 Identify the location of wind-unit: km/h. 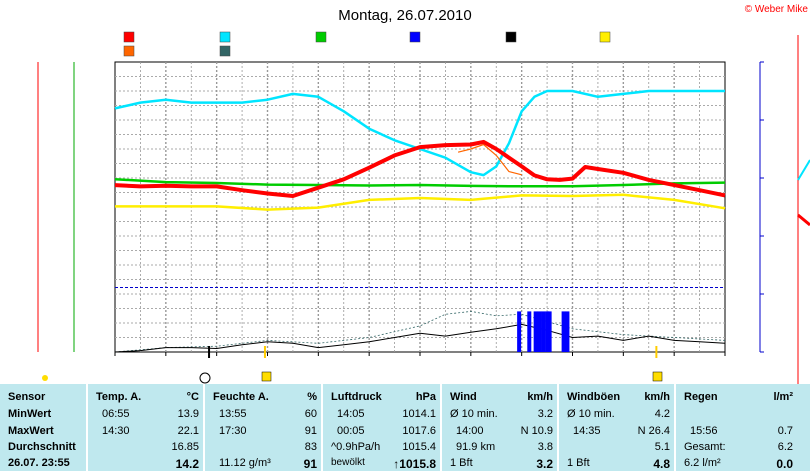
(540, 397).